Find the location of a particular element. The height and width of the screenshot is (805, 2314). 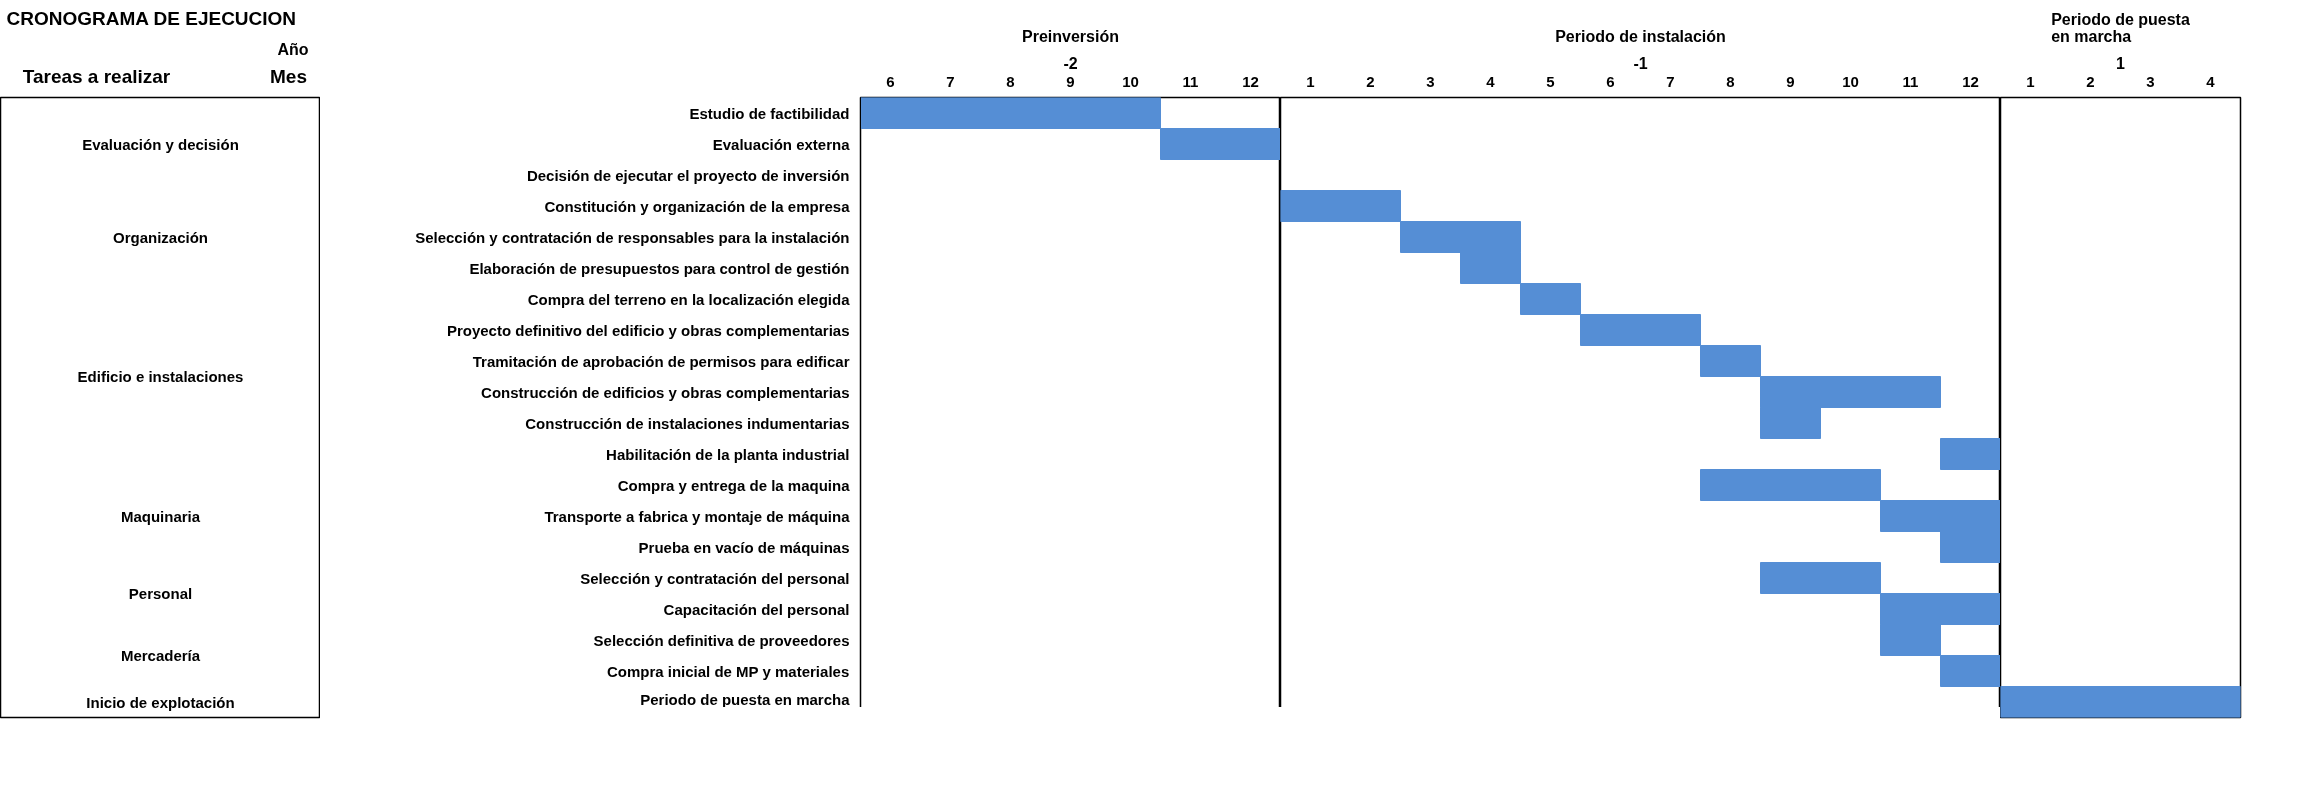

y-tick-label: Compra inicial de MP y materiales is located at coordinates (728, 671).